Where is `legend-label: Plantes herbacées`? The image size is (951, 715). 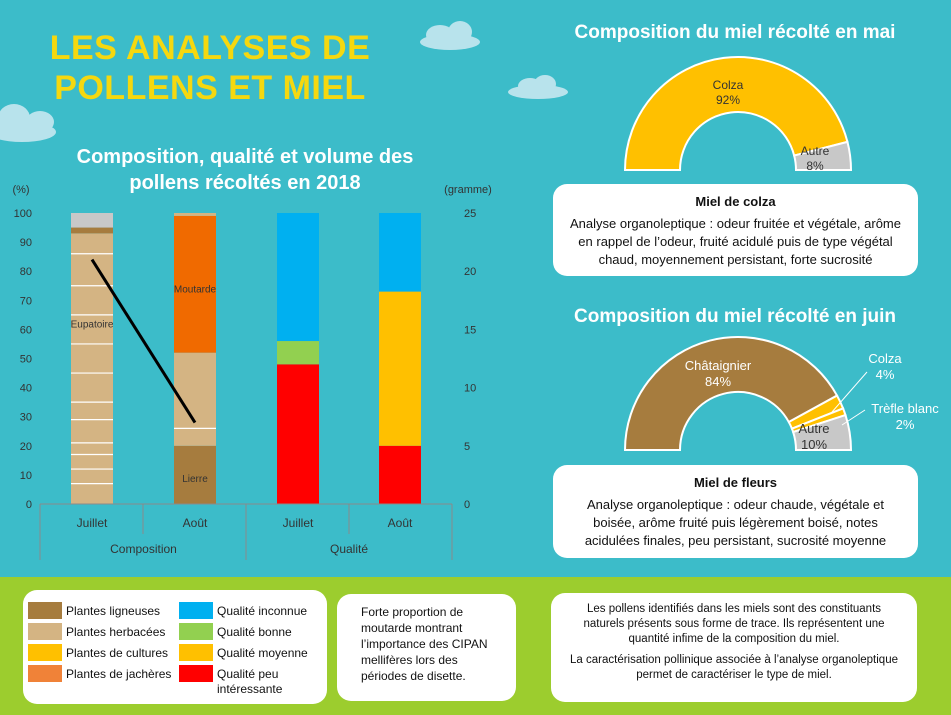 legend-label: Plantes herbacées is located at coordinates (116, 632).